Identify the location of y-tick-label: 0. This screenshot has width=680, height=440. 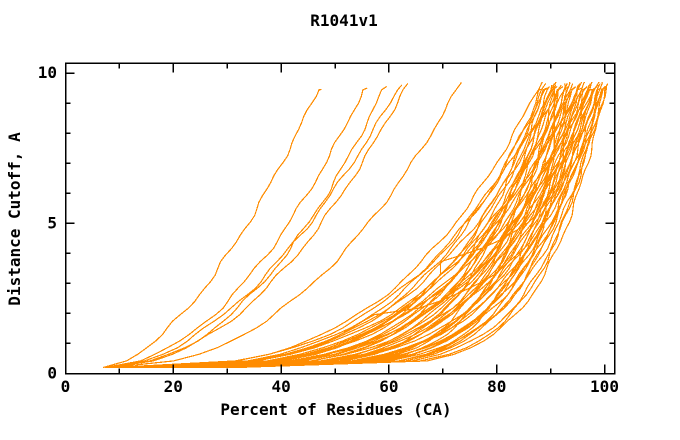
(52, 373).